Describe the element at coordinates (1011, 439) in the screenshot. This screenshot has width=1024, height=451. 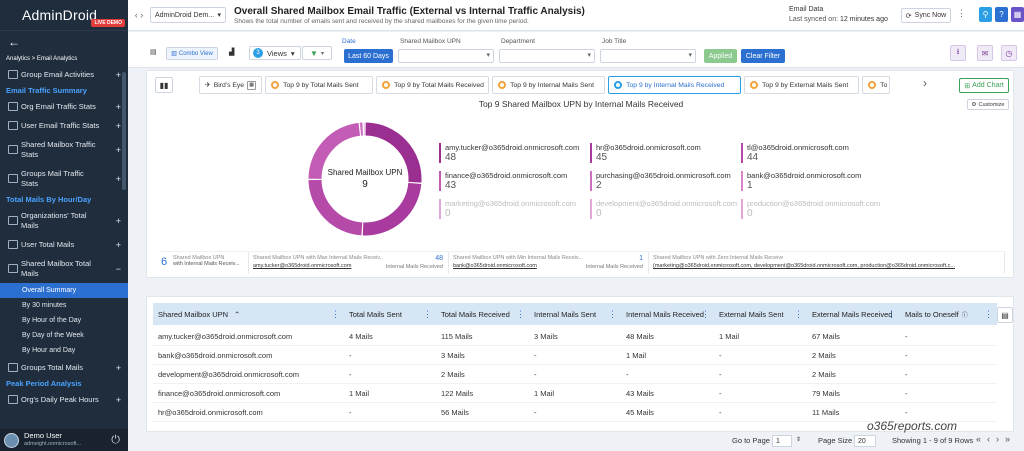
I see `last-page-icon: »` at that location.